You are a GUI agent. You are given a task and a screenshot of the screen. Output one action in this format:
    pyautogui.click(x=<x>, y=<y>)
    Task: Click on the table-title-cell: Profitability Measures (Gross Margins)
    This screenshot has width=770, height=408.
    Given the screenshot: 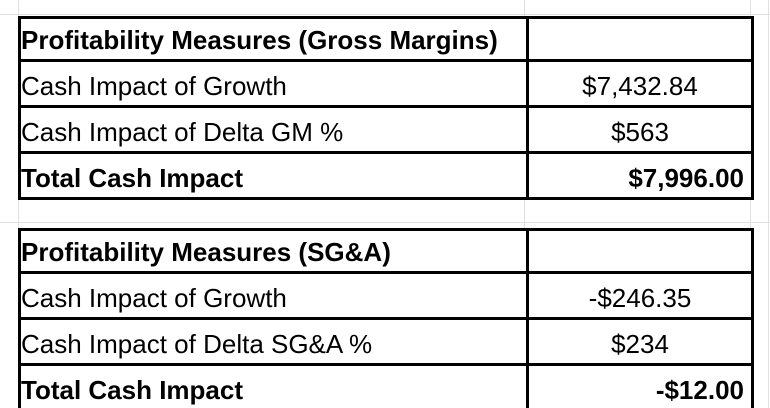 What is the action you would take?
    pyautogui.click(x=273, y=39)
    